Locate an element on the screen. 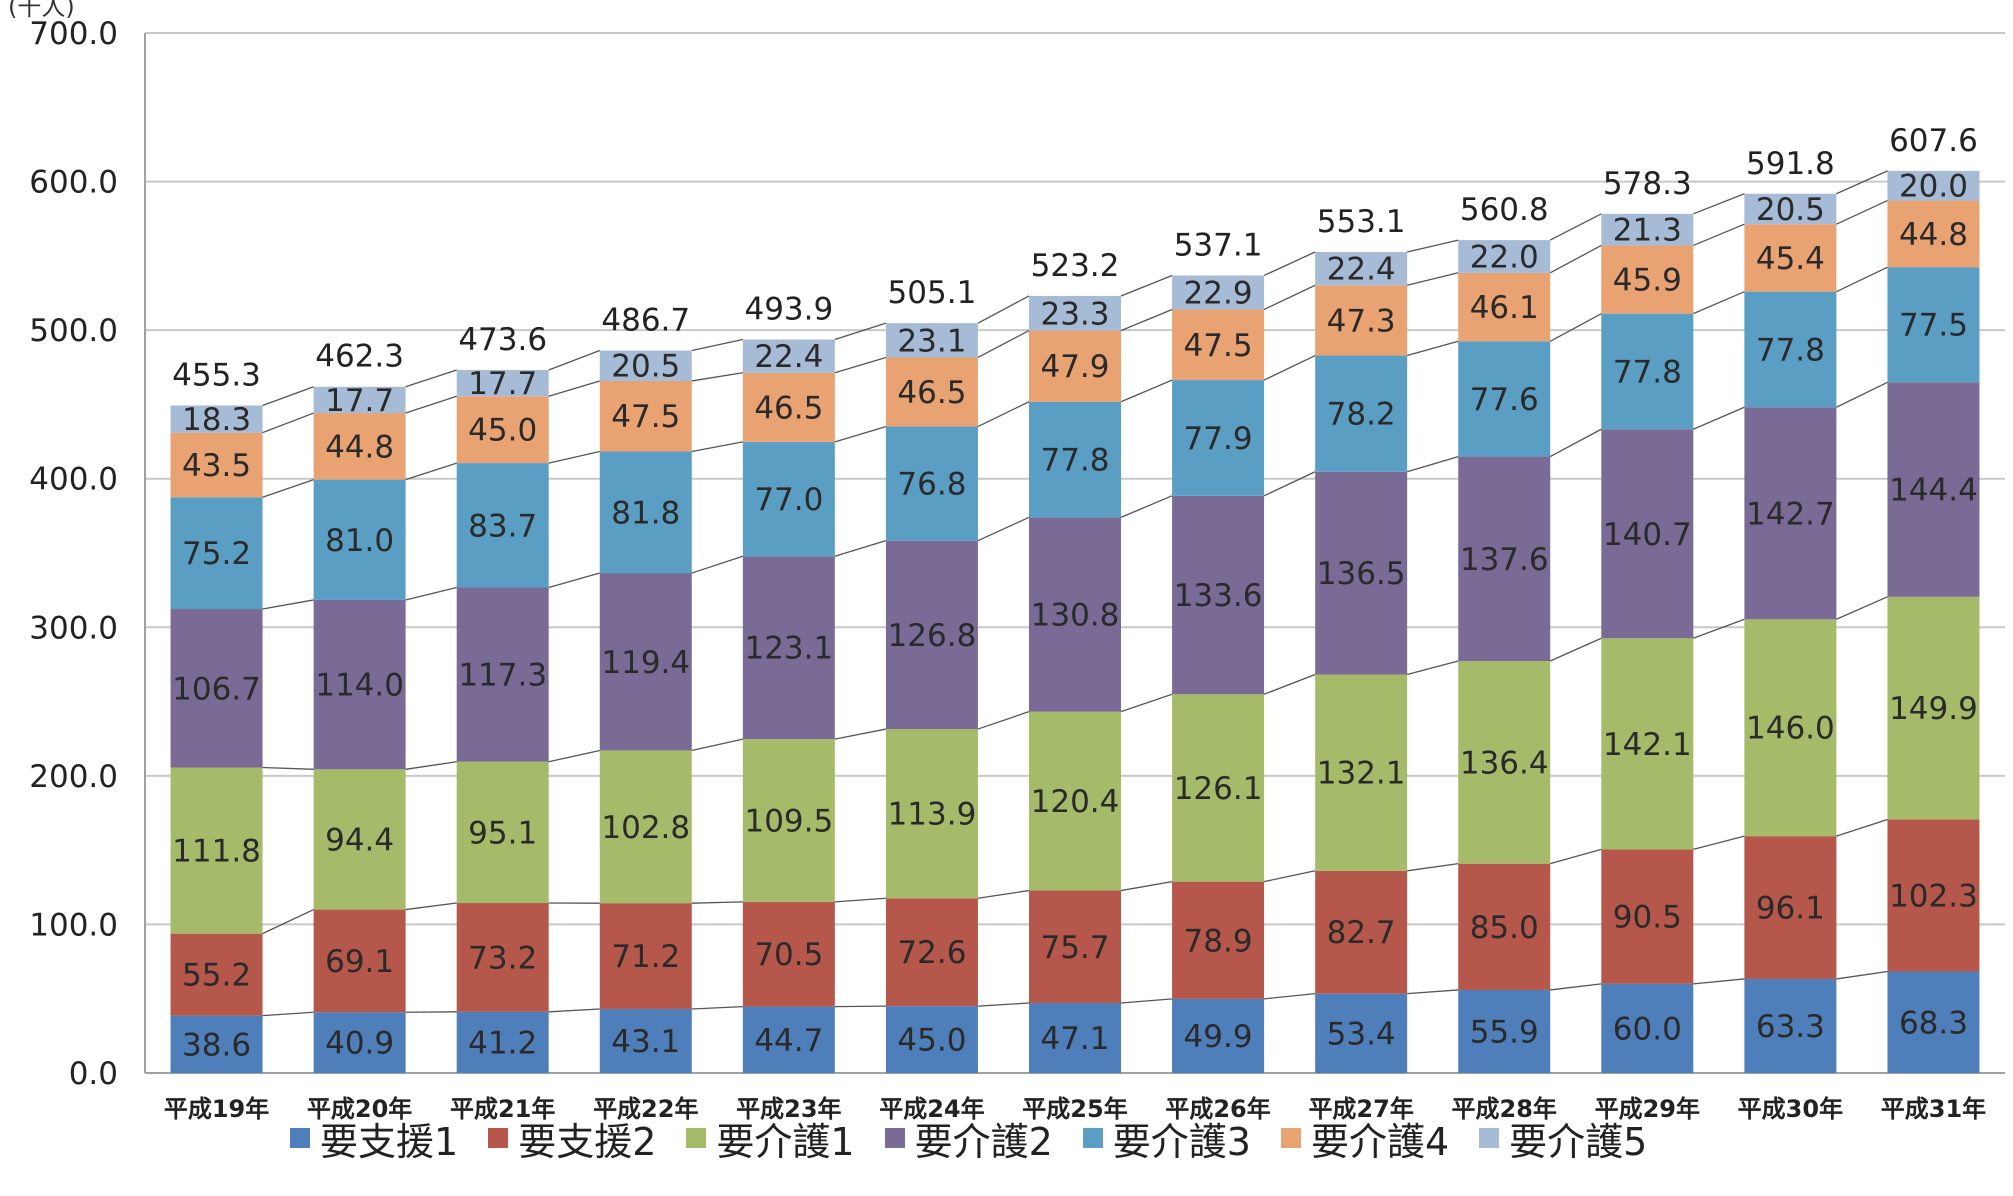  data-label: 132.1 is located at coordinates (1361, 774).